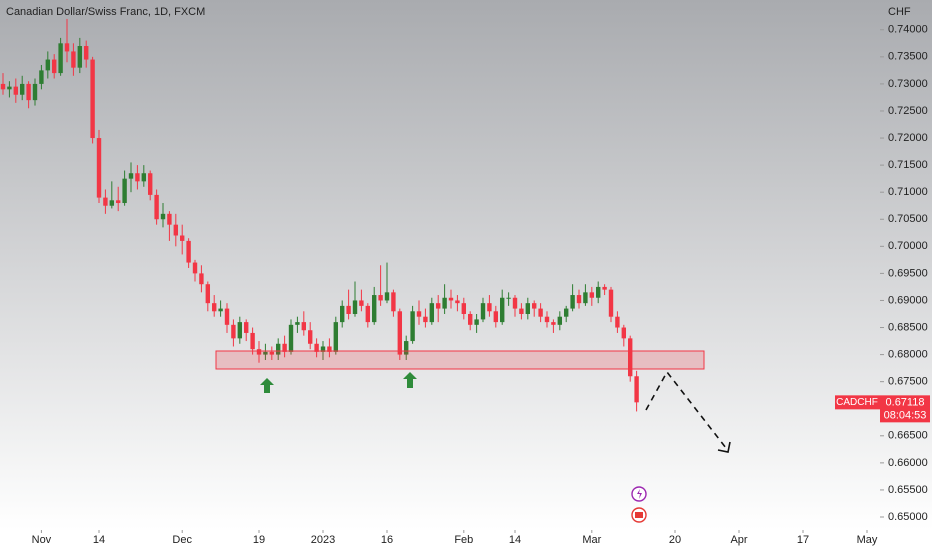  What do you see at coordinates (42, 540) in the screenshot?
I see `x-tick-label: Nov` at bounding box center [42, 540].